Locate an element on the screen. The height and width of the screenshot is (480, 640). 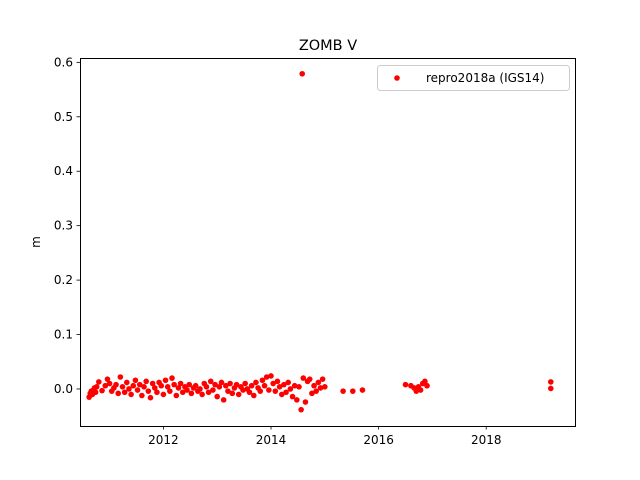
y-tick-label-3: 0.3 is located at coordinates (63, 226).